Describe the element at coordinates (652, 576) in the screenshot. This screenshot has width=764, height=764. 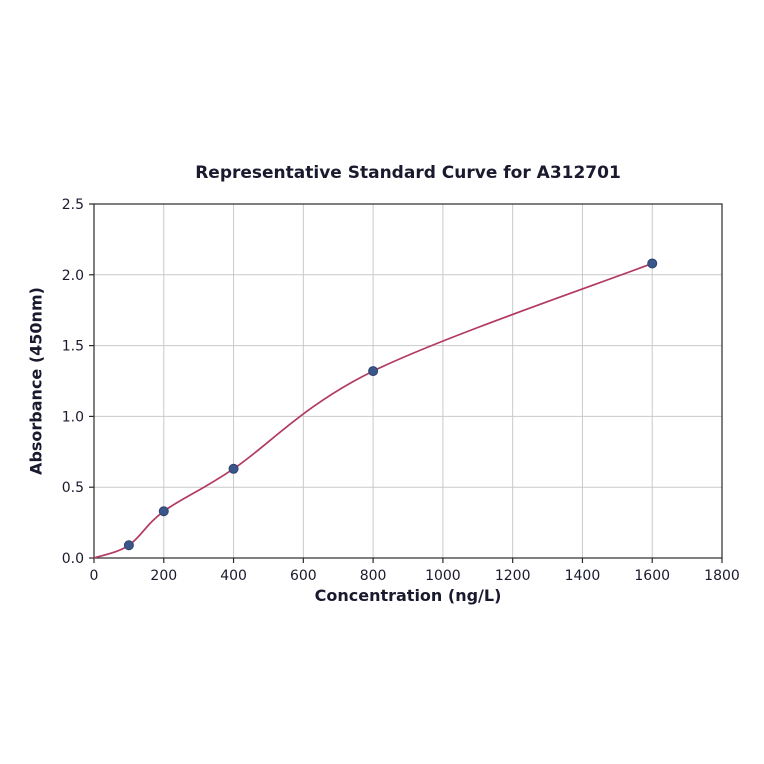
I see `x-tick-label: 1600` at that location.